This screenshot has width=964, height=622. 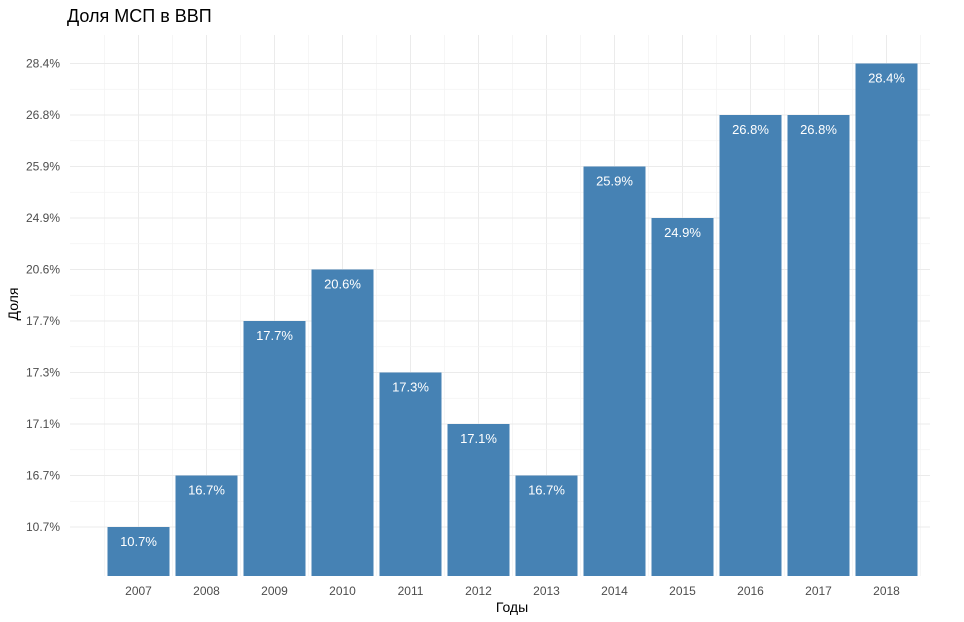 What do you see at coordinates (43, 115) in the screenshot?
I see `y-tick-label: 26.8%` at bounding box center [43, 115].